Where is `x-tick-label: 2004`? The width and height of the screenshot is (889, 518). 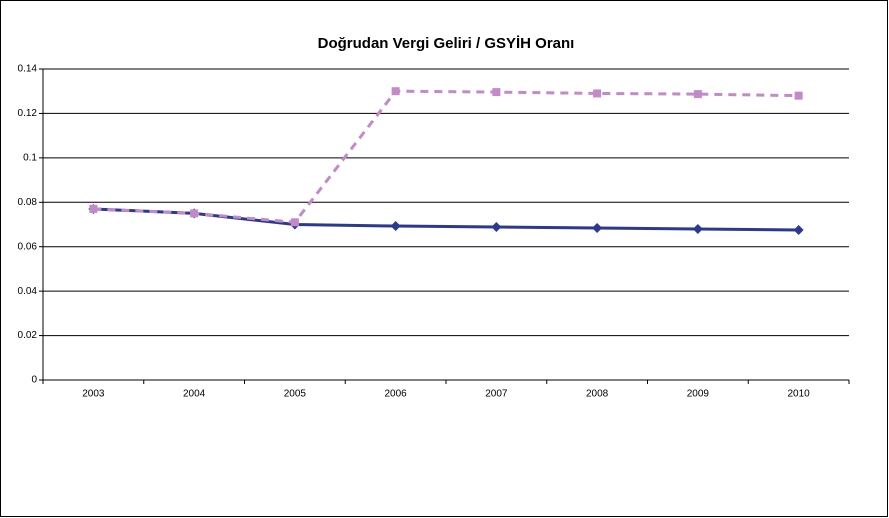
x-tick-label: 2004 is located at coordinates (194, 394).